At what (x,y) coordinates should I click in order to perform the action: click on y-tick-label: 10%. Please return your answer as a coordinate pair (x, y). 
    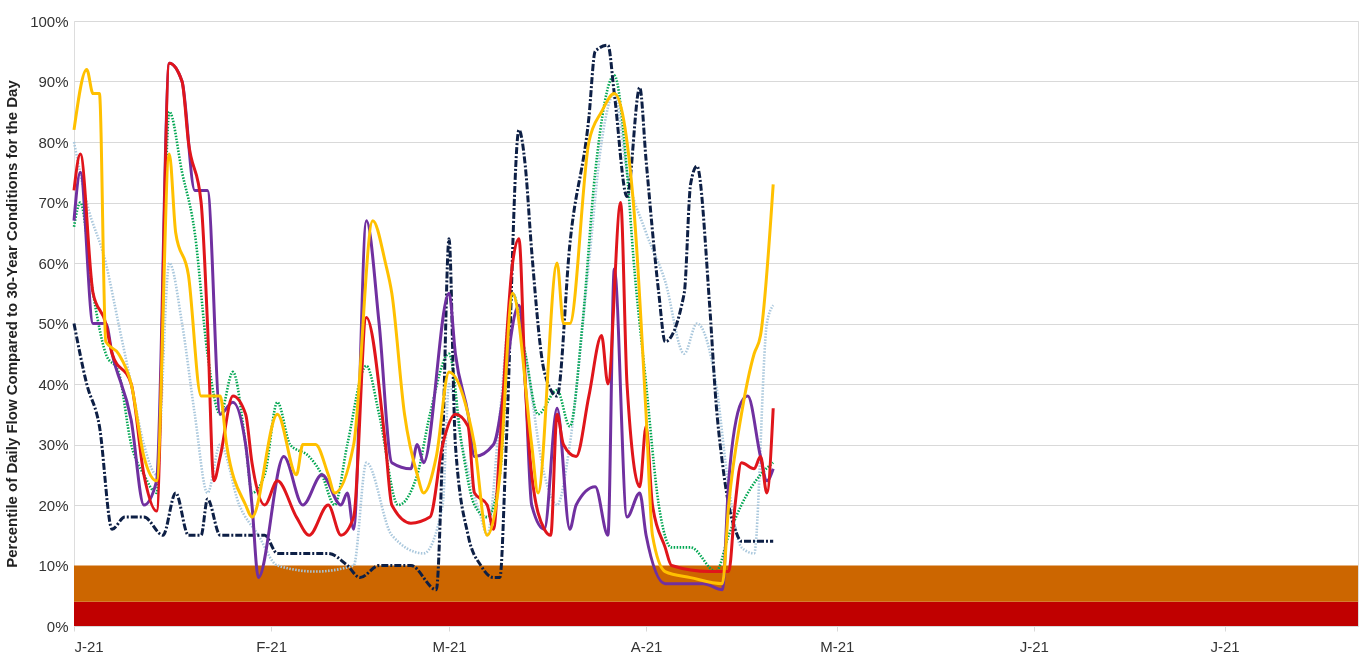
    Looking at the image, I should click on (53, 565).